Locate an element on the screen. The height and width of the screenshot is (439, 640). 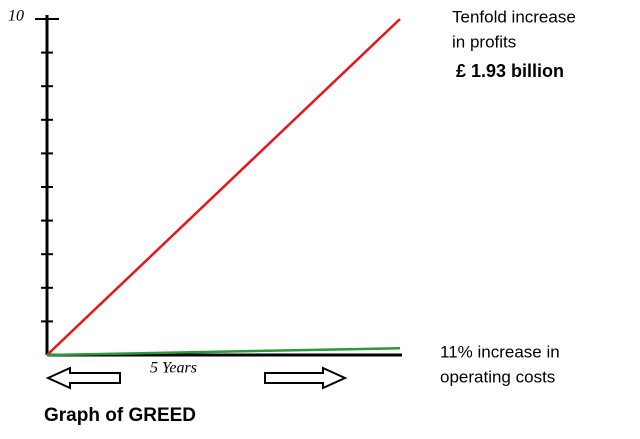
annotation: 11% increase in is located at coordinates (500, 351).